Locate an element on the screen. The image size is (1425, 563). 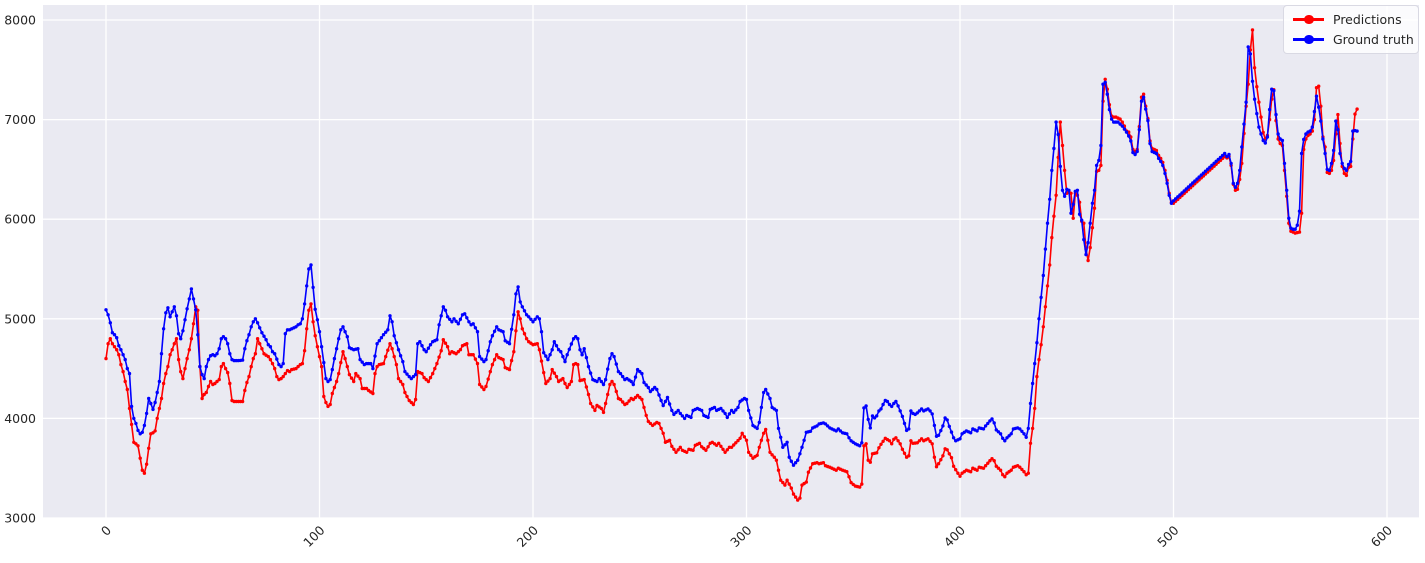
y-tick-label-5000: 5000 is located at coordinates (20, 318).